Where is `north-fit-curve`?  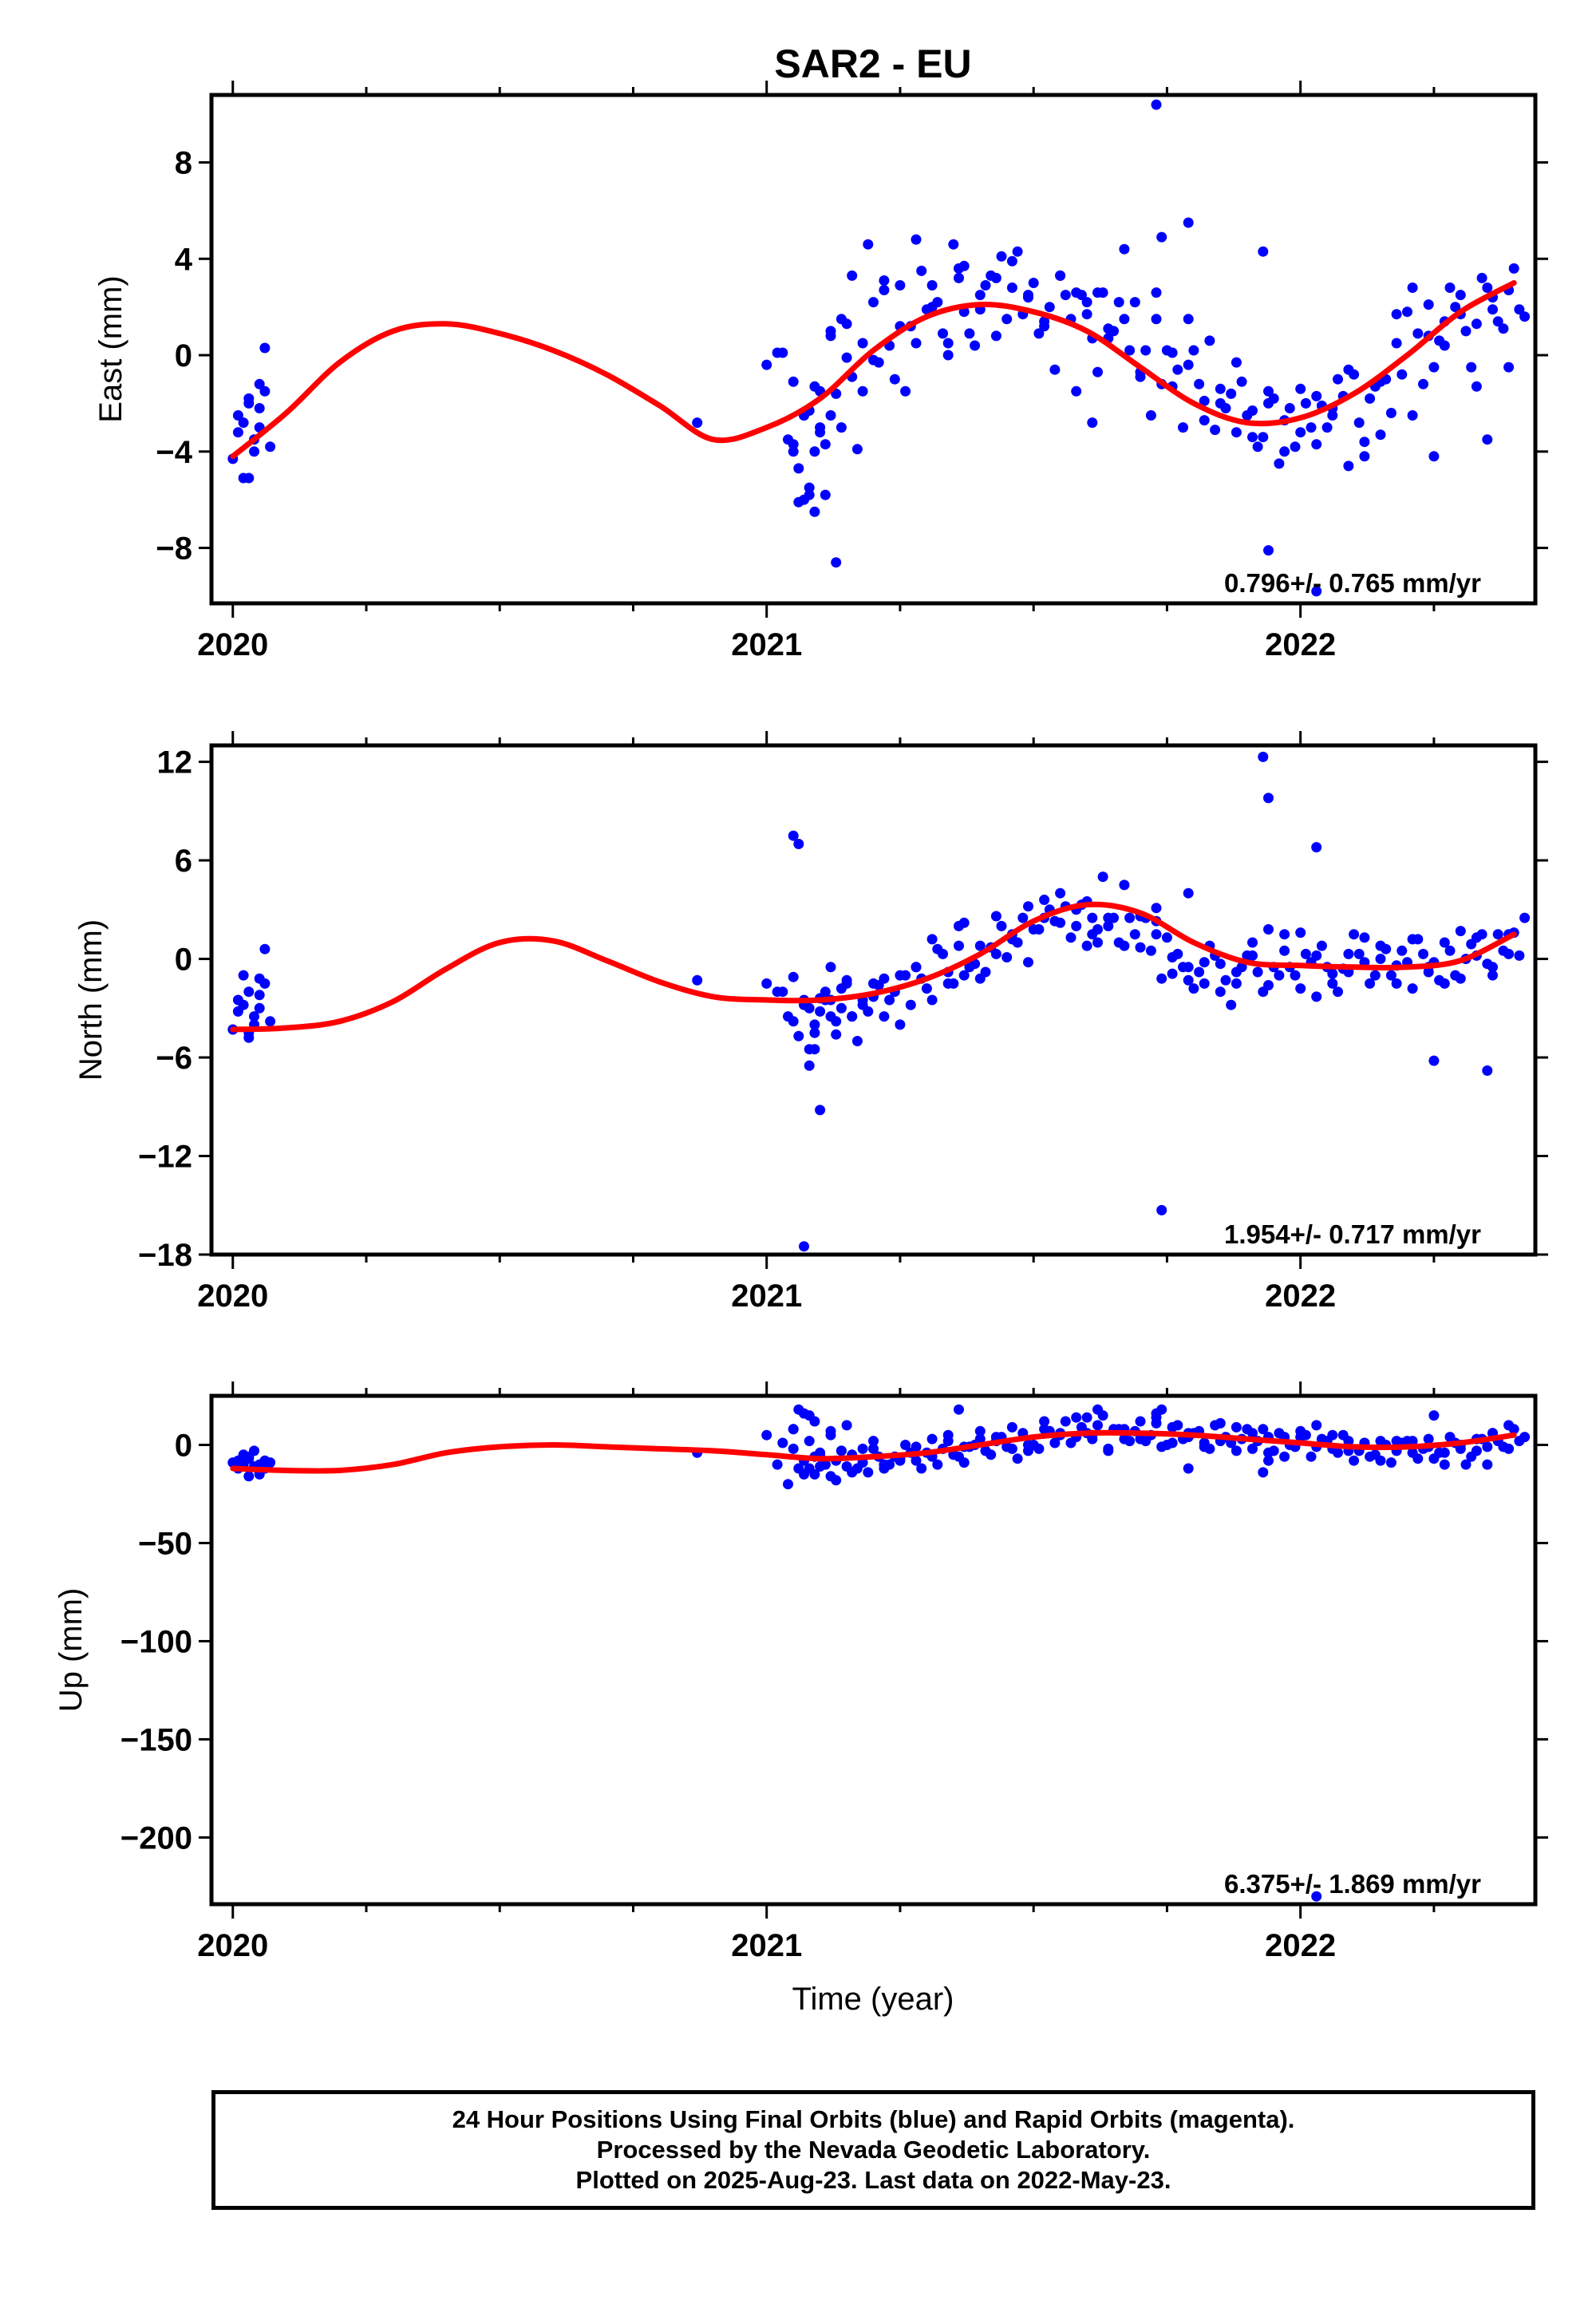 north-fit-curve is located at coordinates (873, 967).